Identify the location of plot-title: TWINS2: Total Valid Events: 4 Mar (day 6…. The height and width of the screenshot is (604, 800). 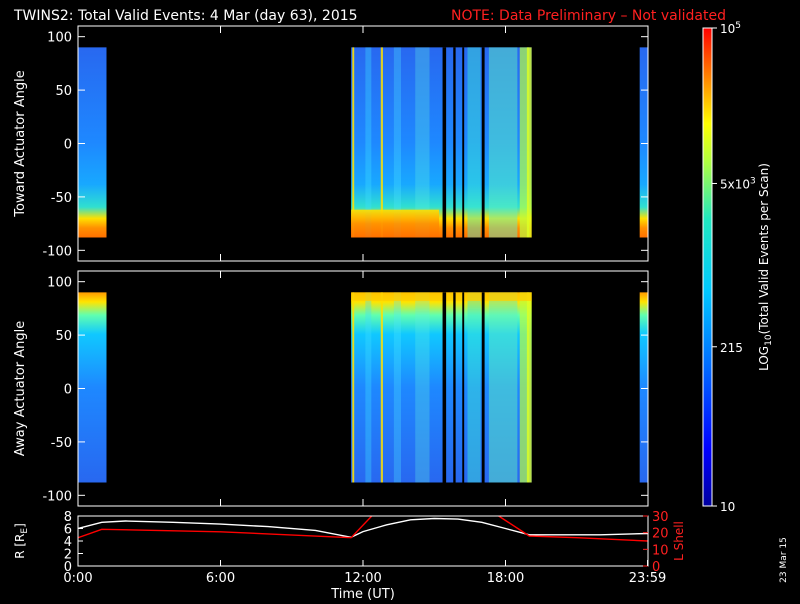
(185, 16).